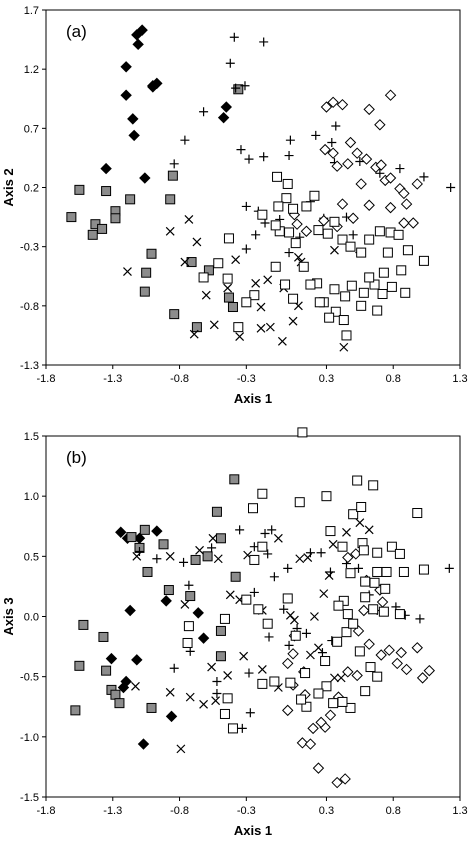 The height and width of the screenshot is (852, 474). What do you see at coordinates (355, 163) in the screenshot?
I see `series-open-diamond` at bounding box center [355, 163].